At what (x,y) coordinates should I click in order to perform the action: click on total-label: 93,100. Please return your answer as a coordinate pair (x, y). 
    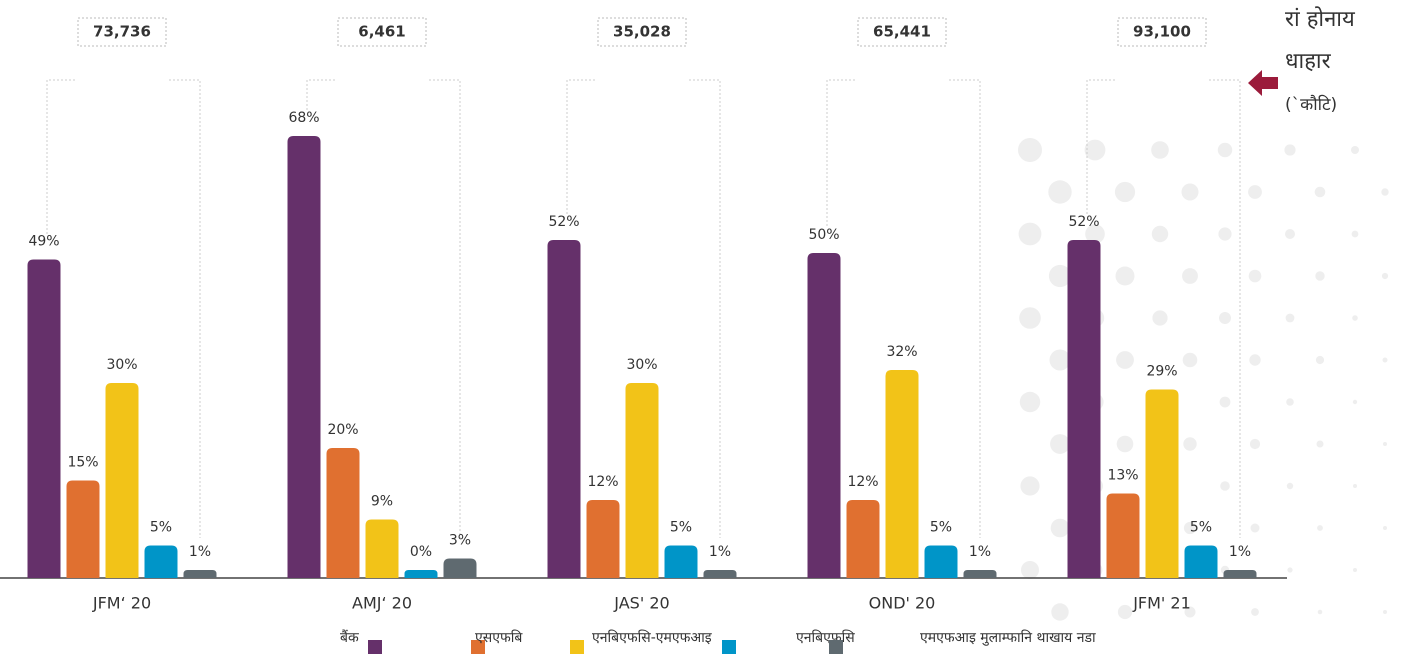
    Looking at the image, I should click on (1162, 32).